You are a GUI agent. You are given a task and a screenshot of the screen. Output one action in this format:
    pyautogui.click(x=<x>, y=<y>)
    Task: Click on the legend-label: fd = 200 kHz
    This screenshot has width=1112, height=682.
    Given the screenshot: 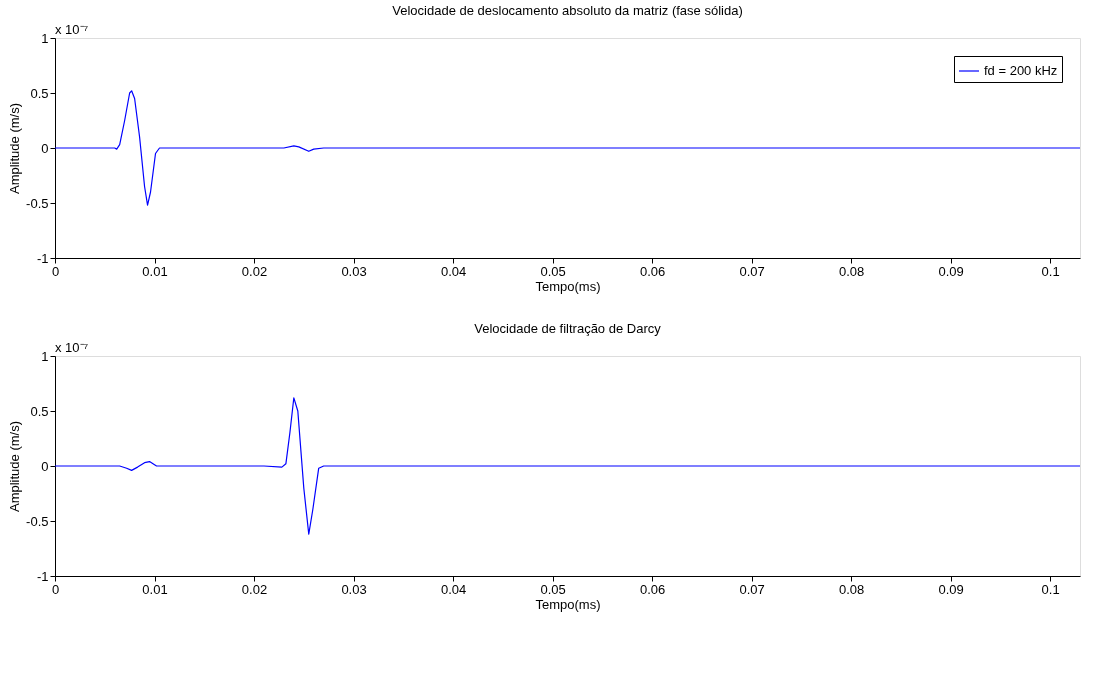 What is the action you would take?
    pyautogui.click(x=1021, y=70)
    